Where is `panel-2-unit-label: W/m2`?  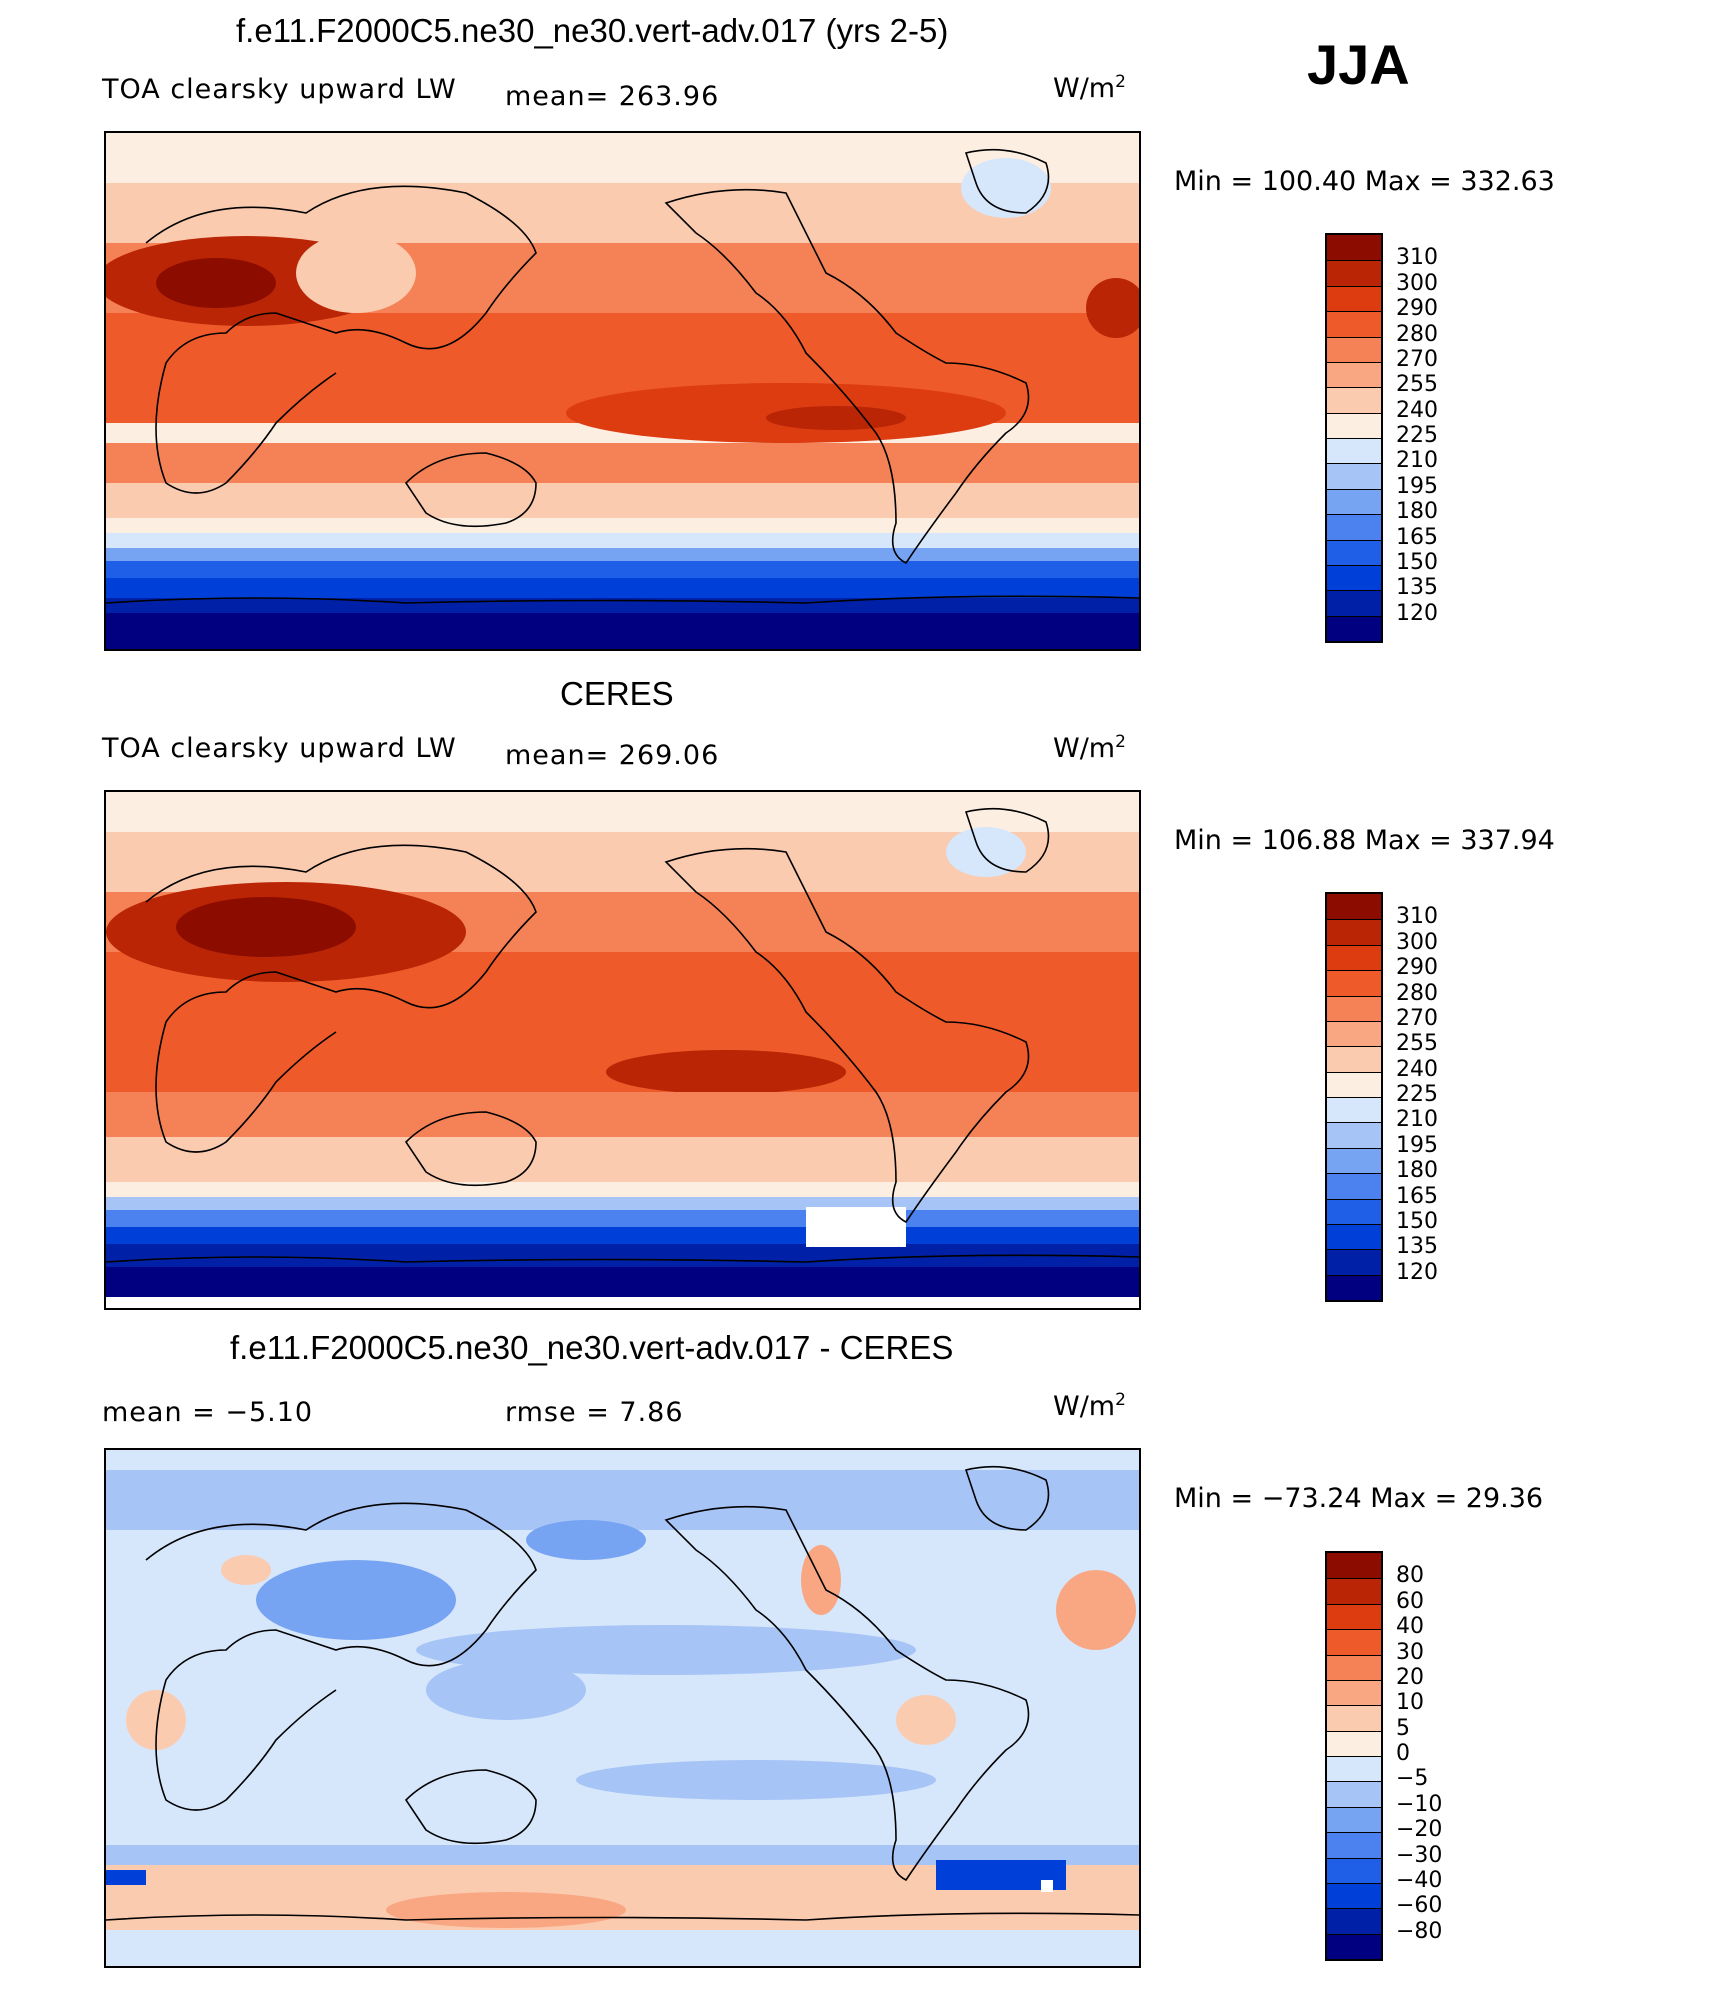 panel-2-unit-label: W/m2 is located at coordinates (1089, 748).